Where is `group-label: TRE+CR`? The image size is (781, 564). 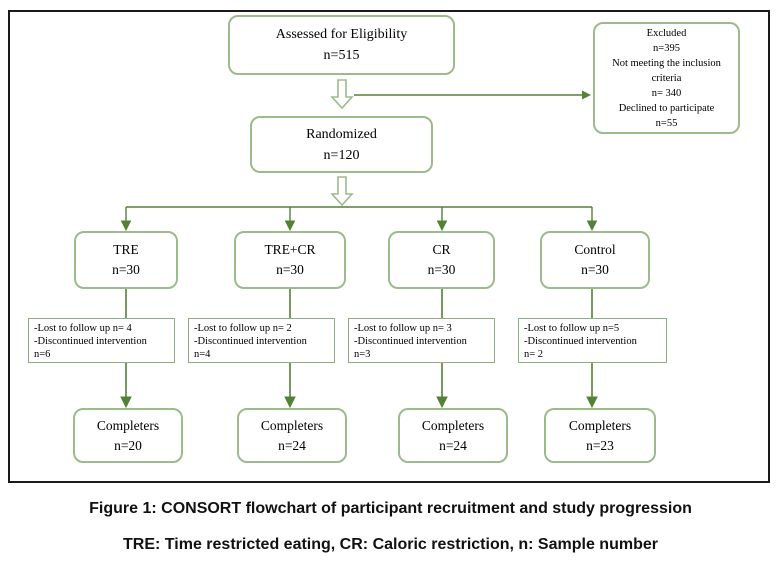
group-label: TRE+CR is located at coordinates (290, 249).